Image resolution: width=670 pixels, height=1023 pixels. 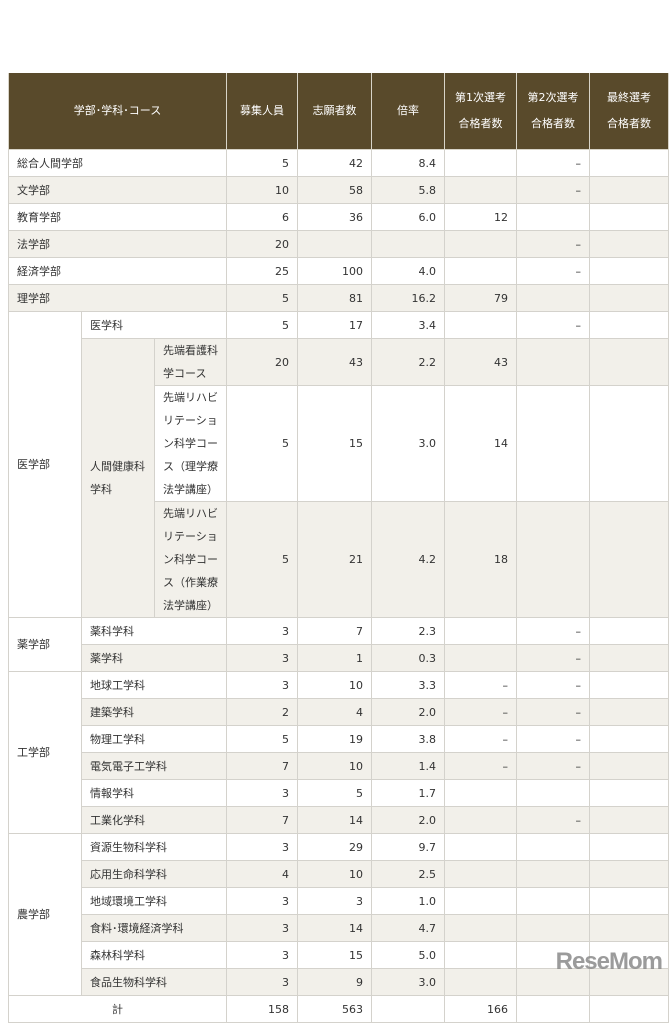 What do you see at coordinates (629, 111) in the screenshot?
I see `header-col-5: 最終選考 合格者数` at bounding box center [629, 111].